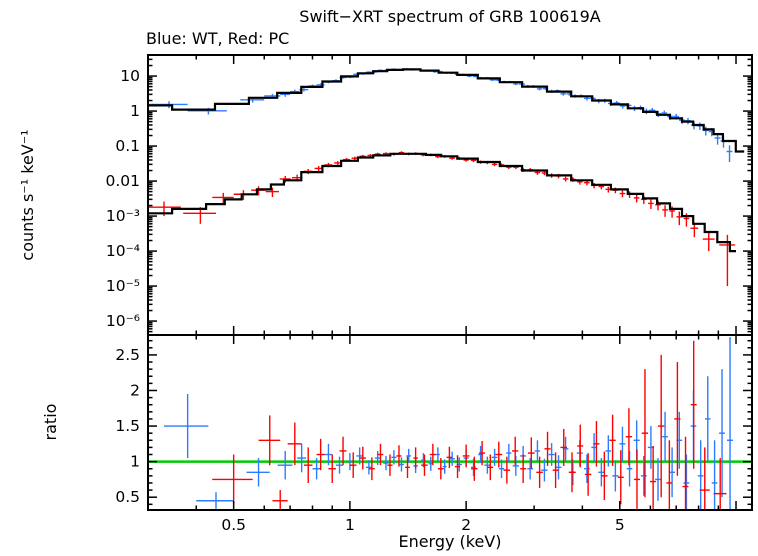 This screenshot has width=758, height=556. I want to click on y-tick-label: 10⁻⁵, so click(123, 286).